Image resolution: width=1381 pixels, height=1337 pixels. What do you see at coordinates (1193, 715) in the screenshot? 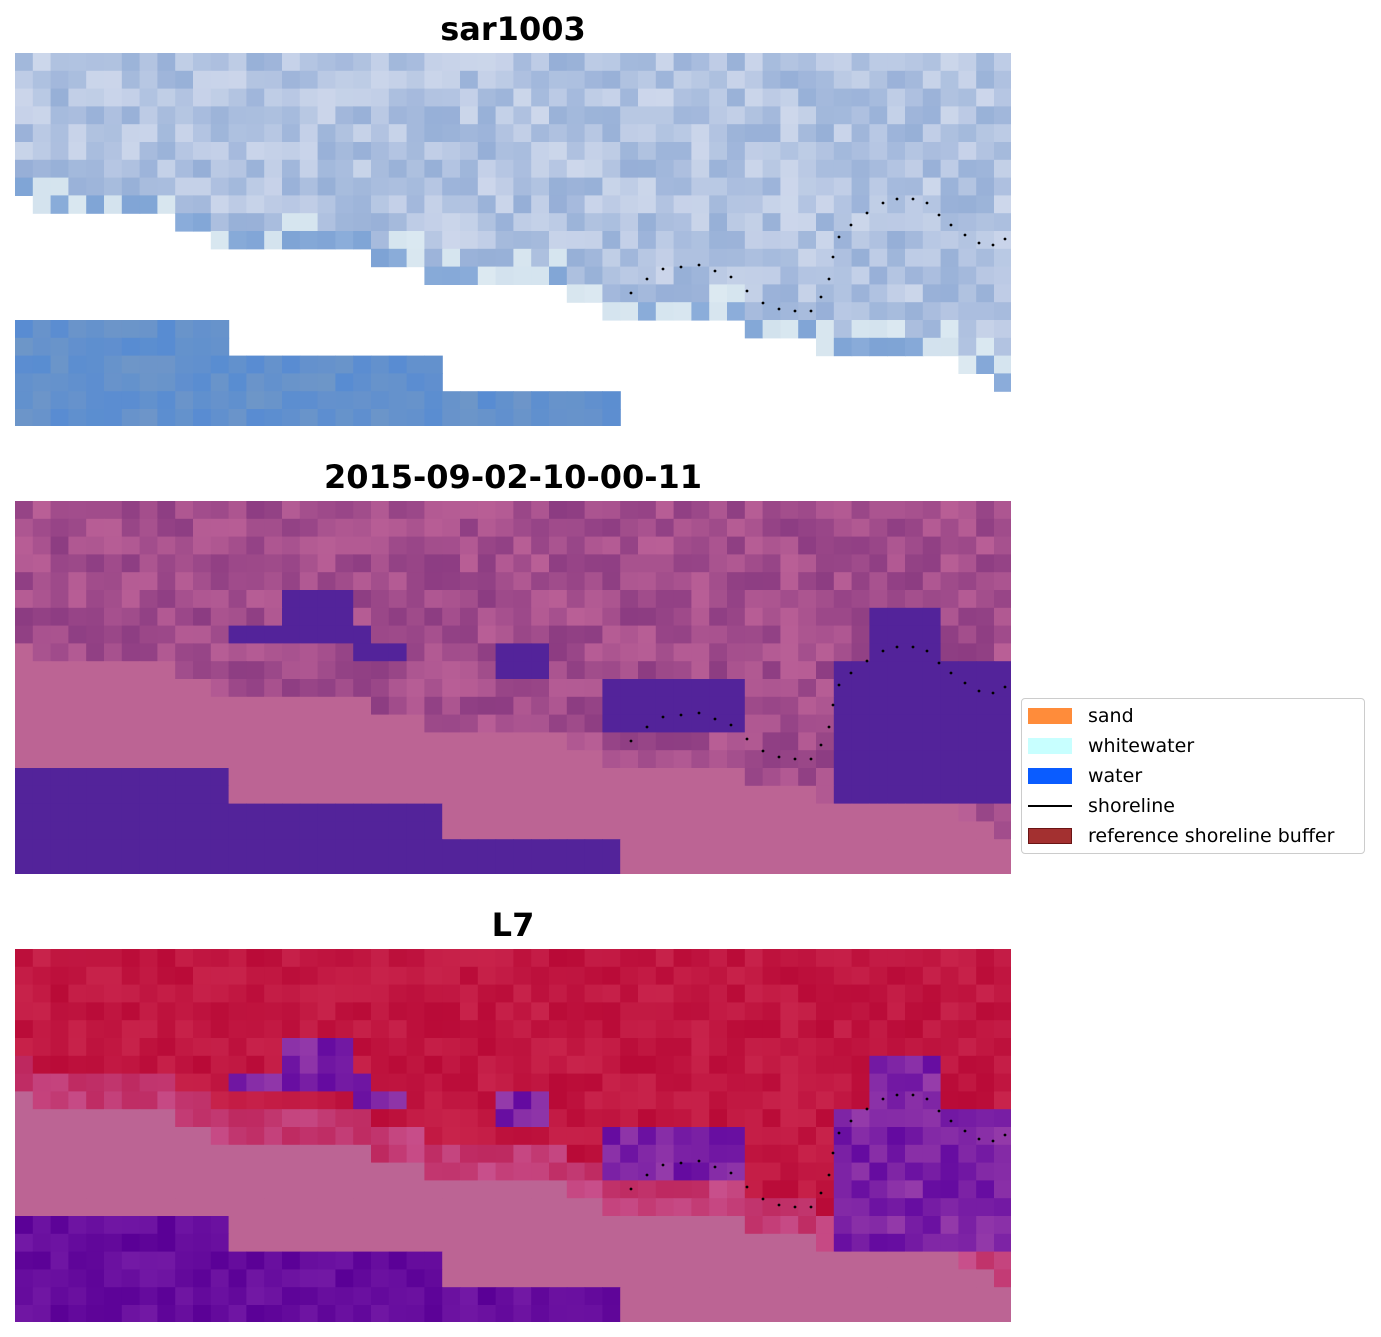
I see `legend-item-sand: sand` at bounding box center [1193, 715].